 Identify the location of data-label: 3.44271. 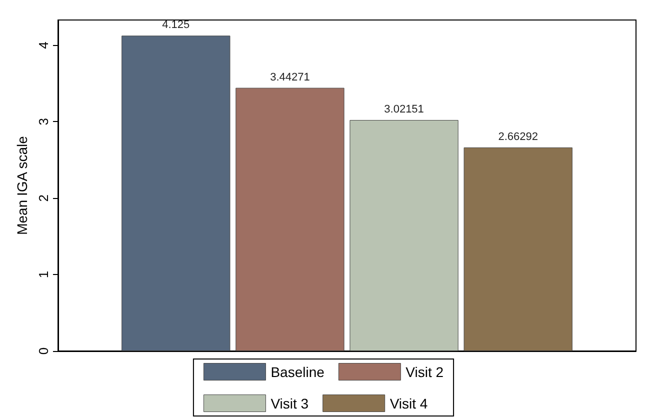
(290, 77).